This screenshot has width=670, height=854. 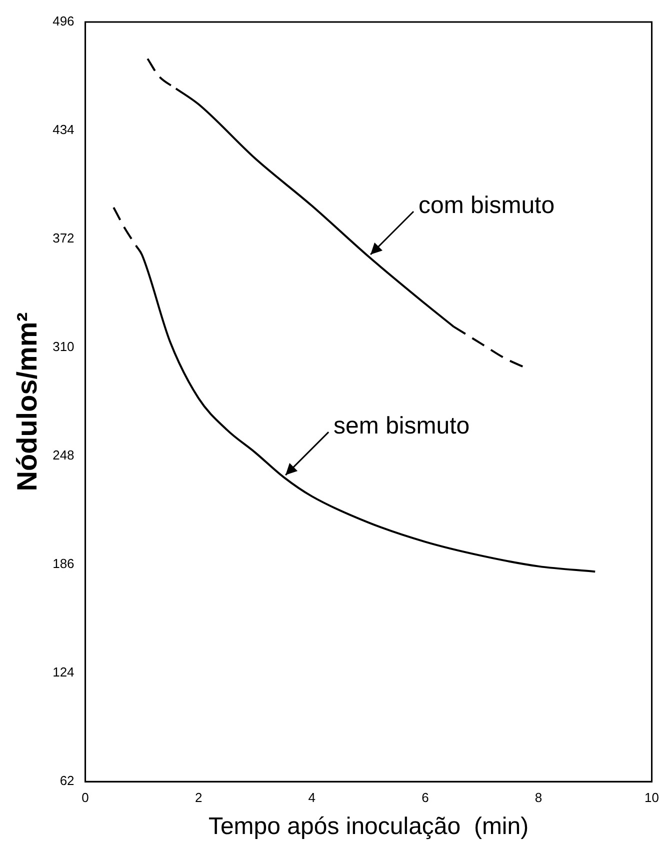 What do you see at coordinates (652, 797) in the screenshot?
I see `x-tick-label: 10` at bounding box center [652, 797].